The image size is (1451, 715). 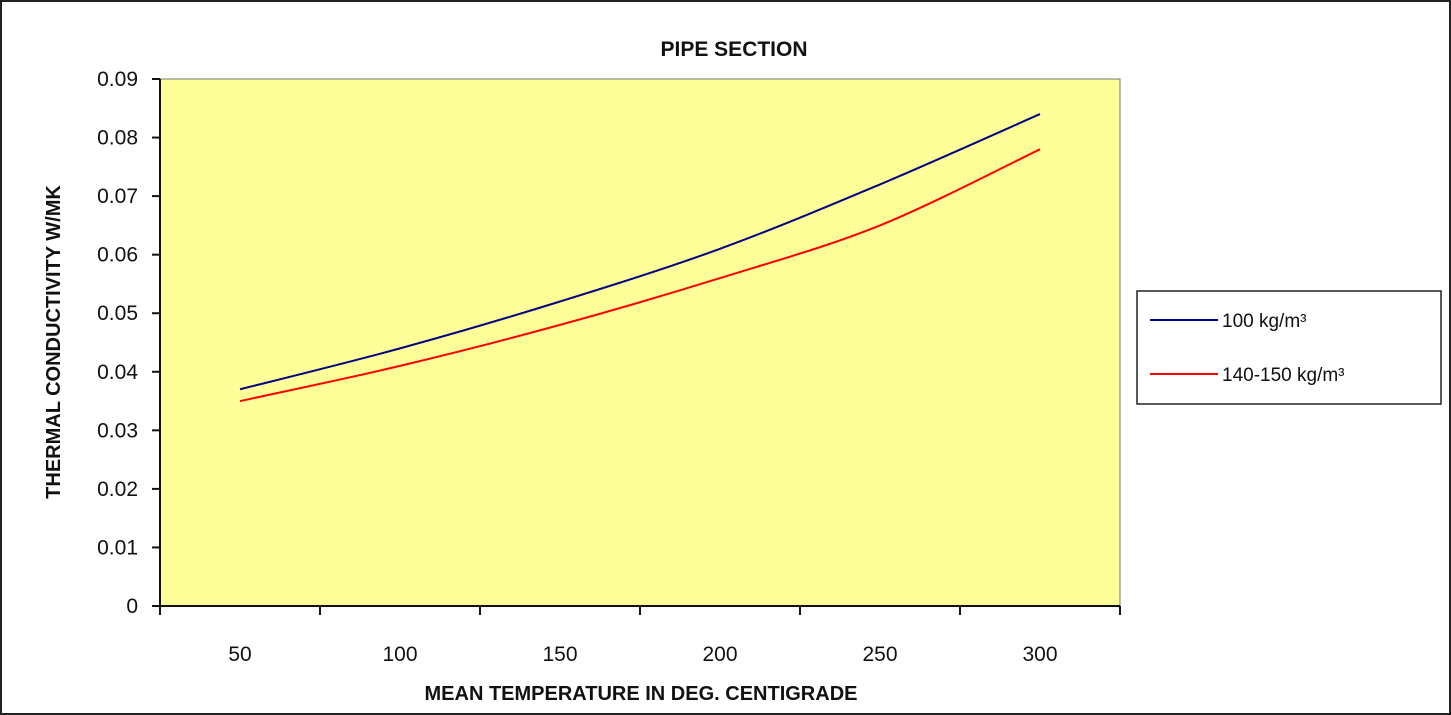 What do you see at coordinates (559, 654) in the screenshot?
I see `x-tick-label: 150` at bounding box center [559, 654].